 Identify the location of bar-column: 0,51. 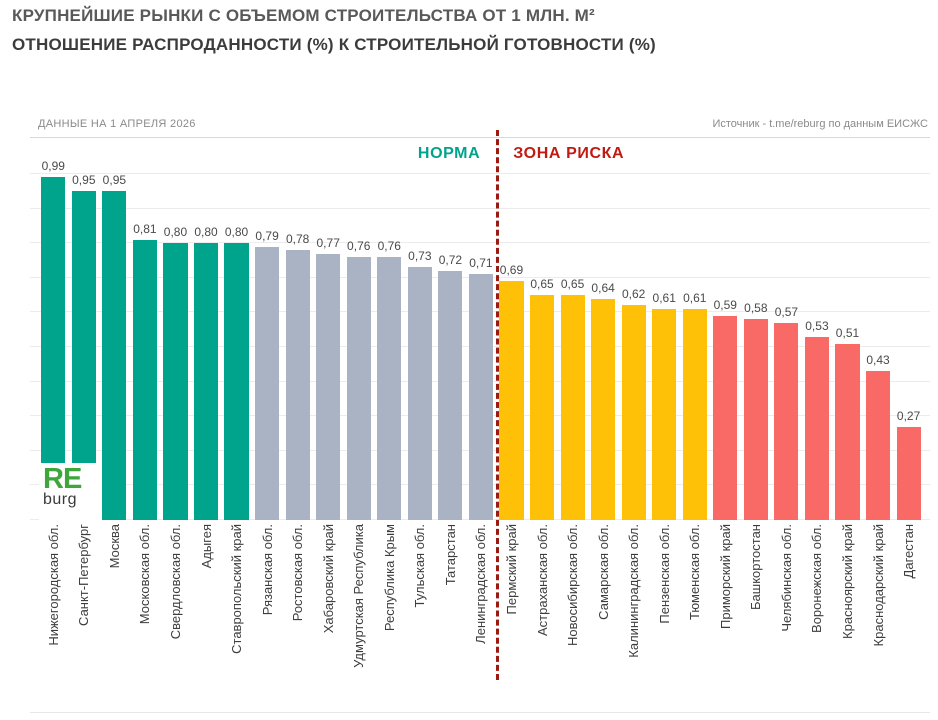
(847, 329).